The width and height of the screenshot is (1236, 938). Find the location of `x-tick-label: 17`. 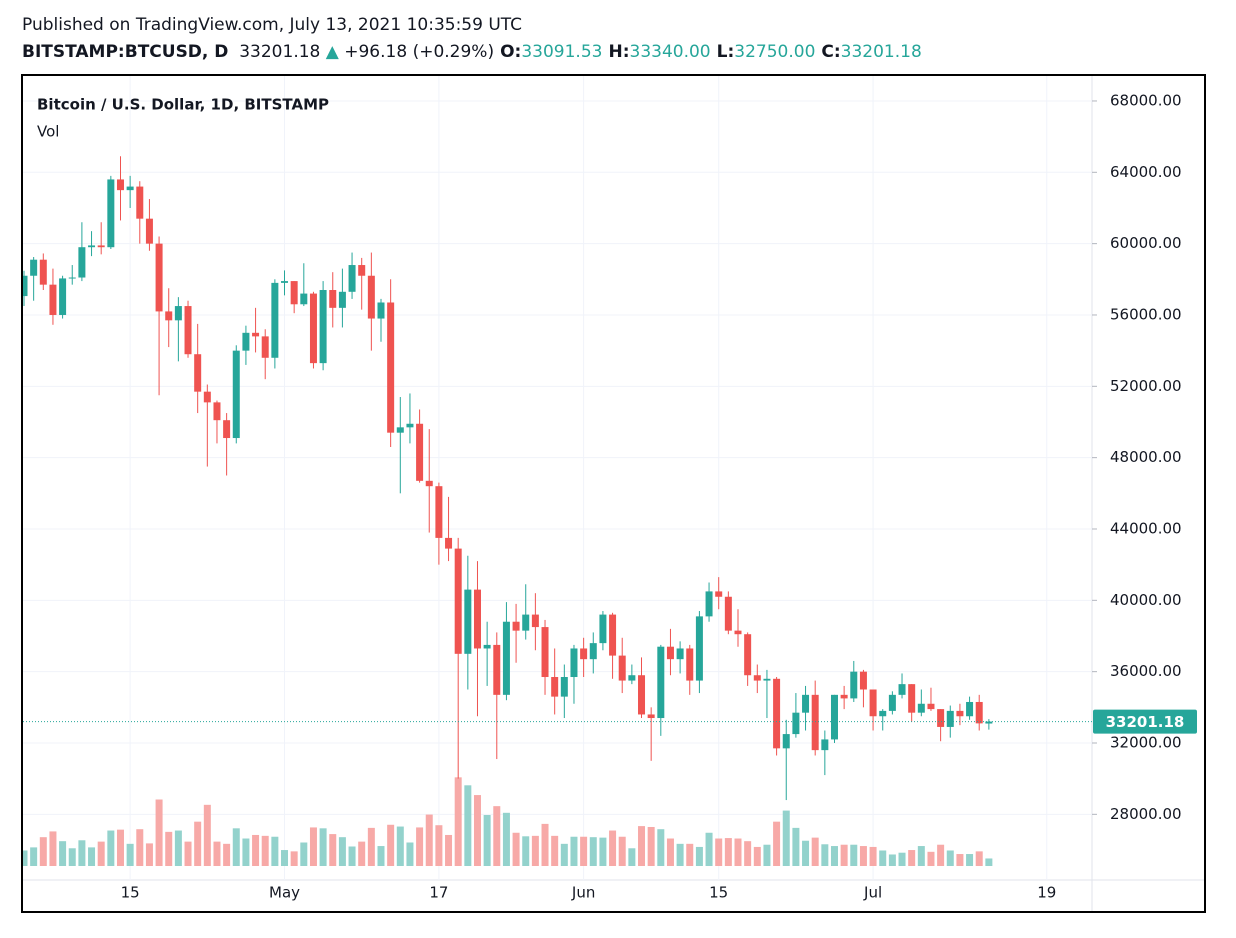

x-tick-label: 17 is located at coordinates (438, 893).